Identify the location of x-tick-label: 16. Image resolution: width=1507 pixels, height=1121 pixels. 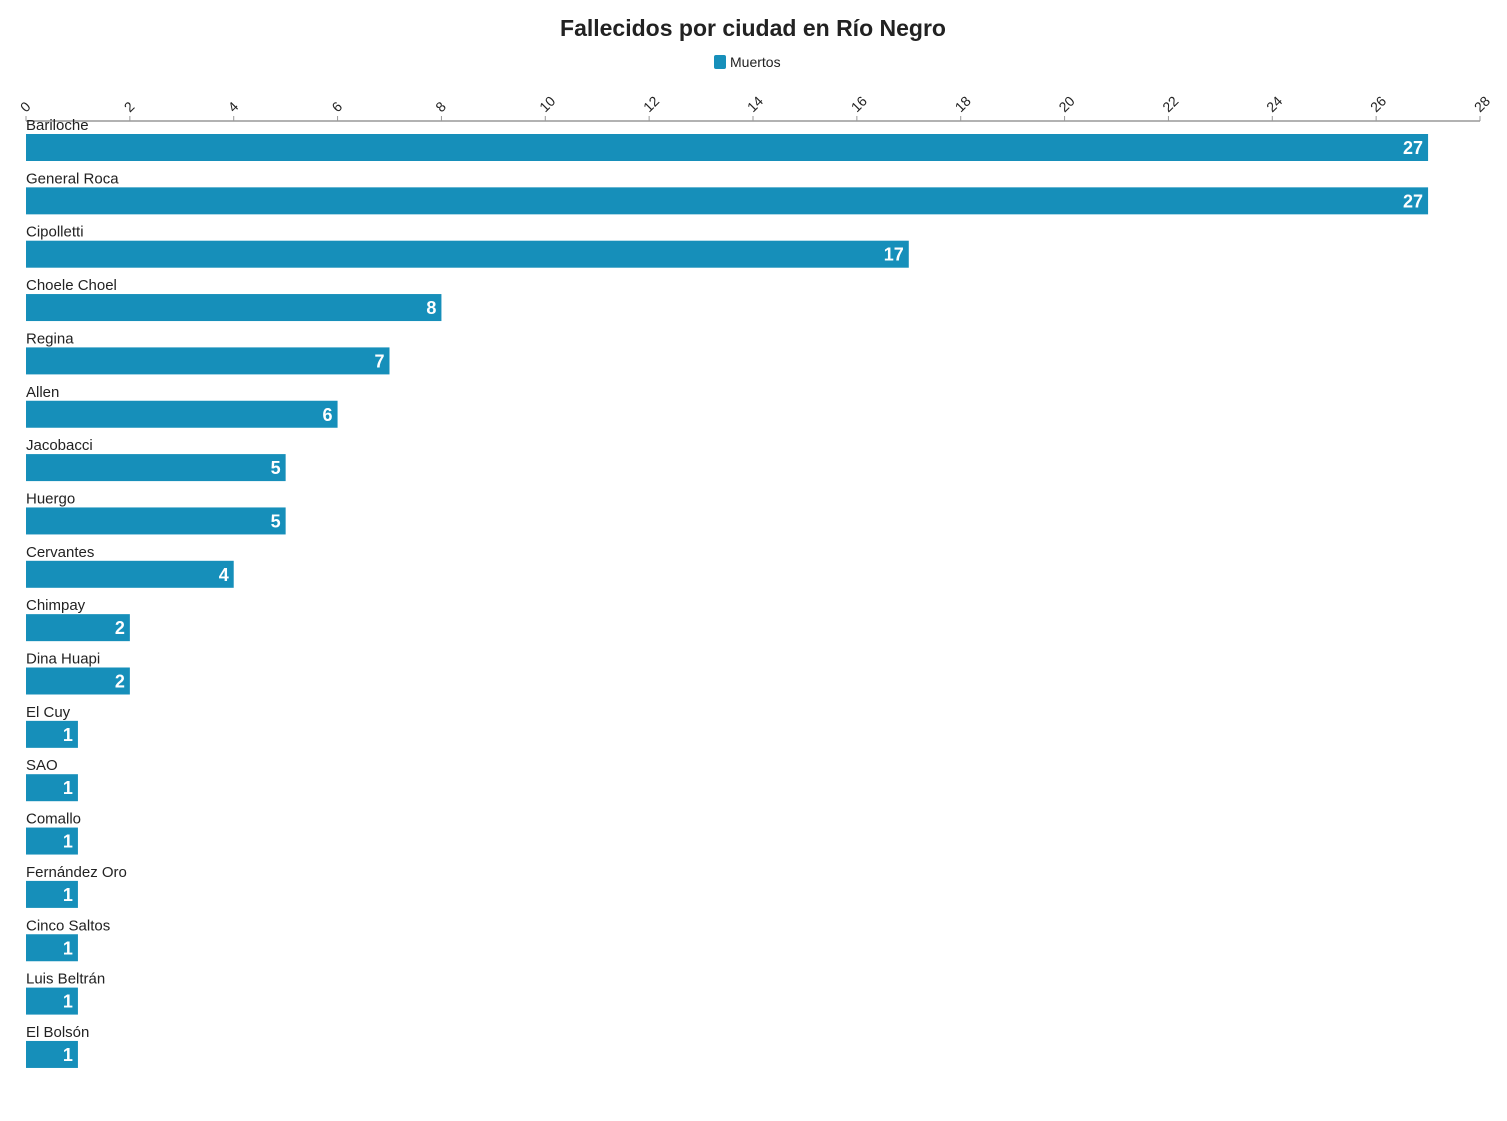
(859, 104).